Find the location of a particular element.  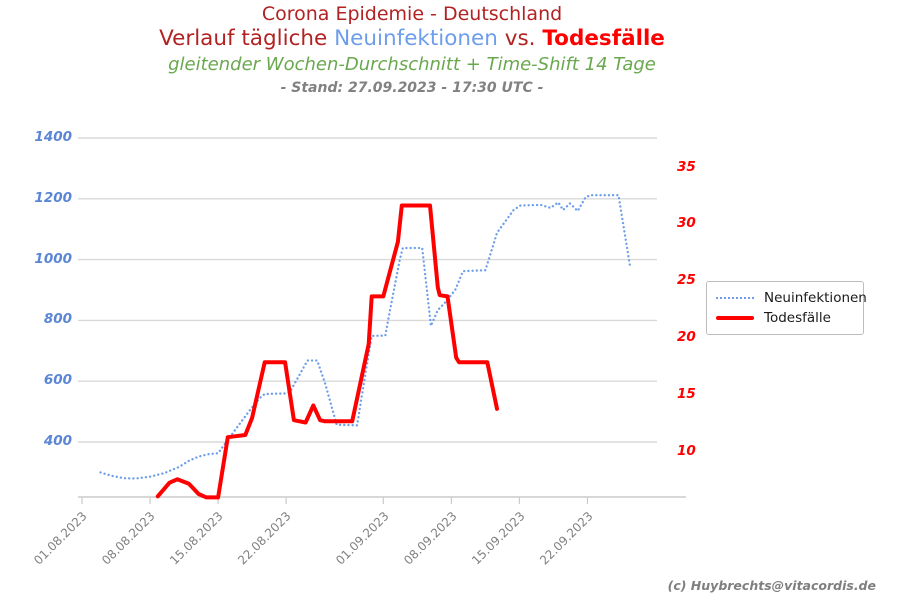

title-part-neuinfektionen: Neuinfektionen is located at coordinates (416, 38).